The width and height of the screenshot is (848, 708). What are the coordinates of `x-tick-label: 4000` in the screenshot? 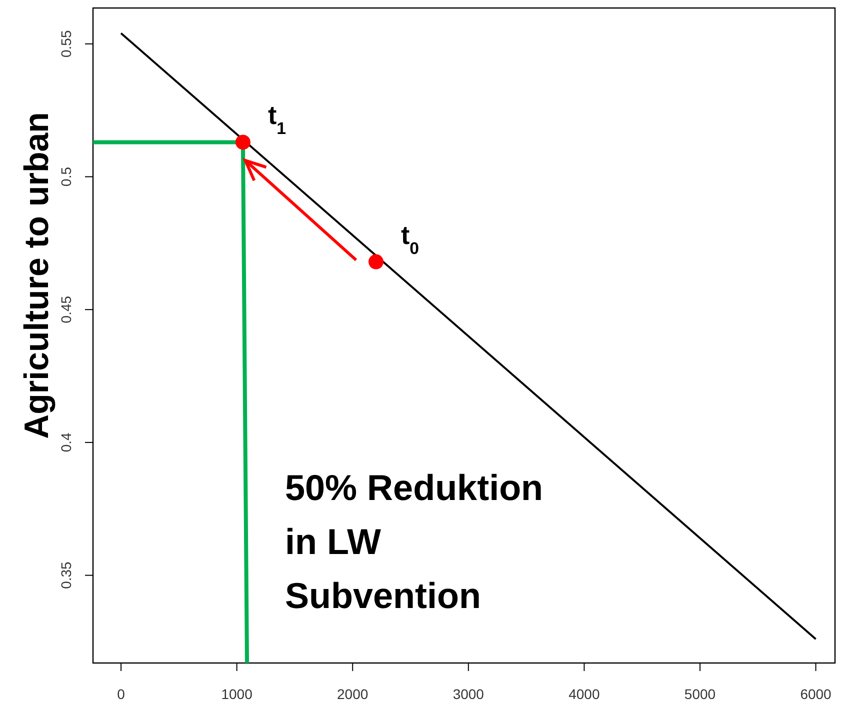 It's located at (584, 694).